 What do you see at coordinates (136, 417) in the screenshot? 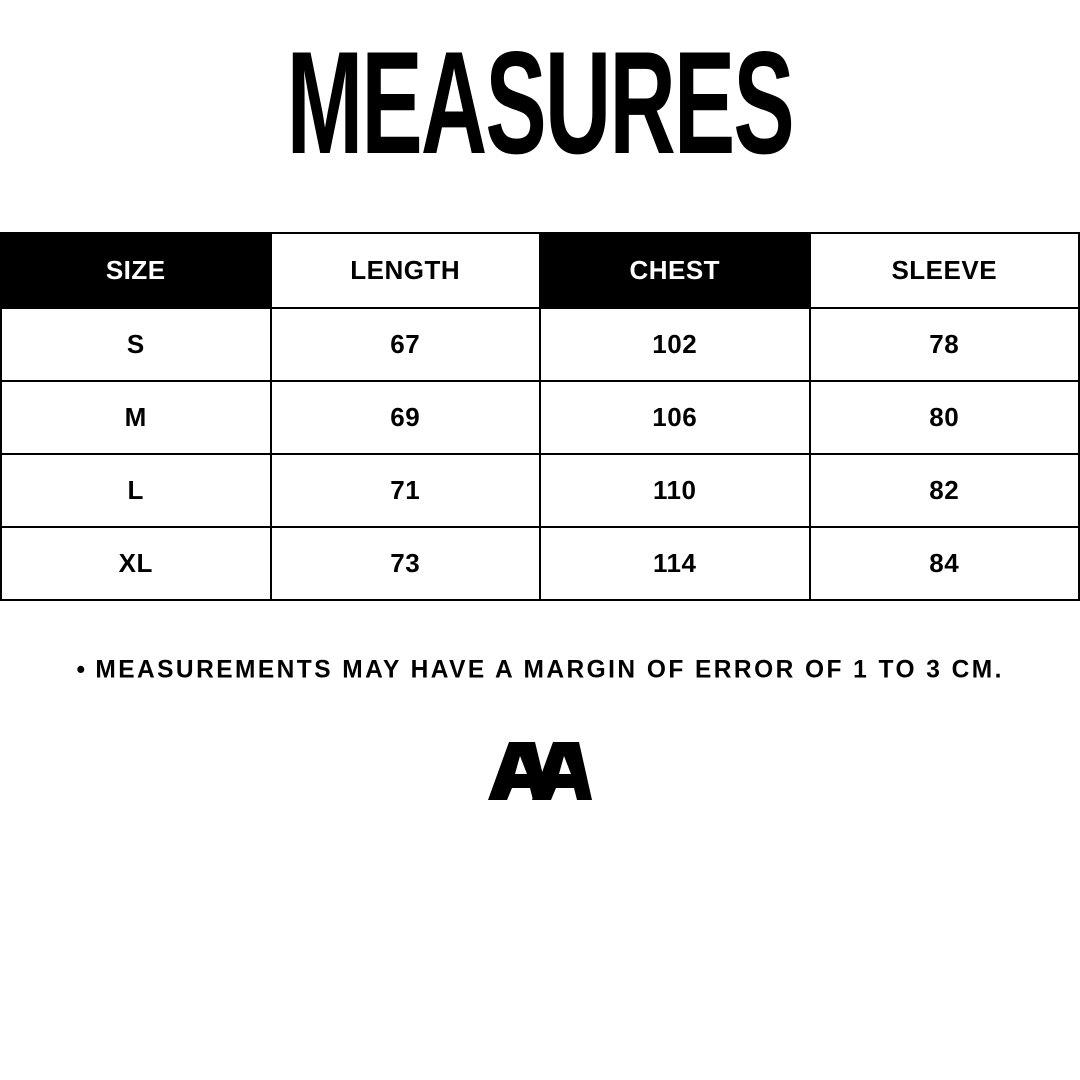
I see `cell-size: M` at bounding box center [136, 417].